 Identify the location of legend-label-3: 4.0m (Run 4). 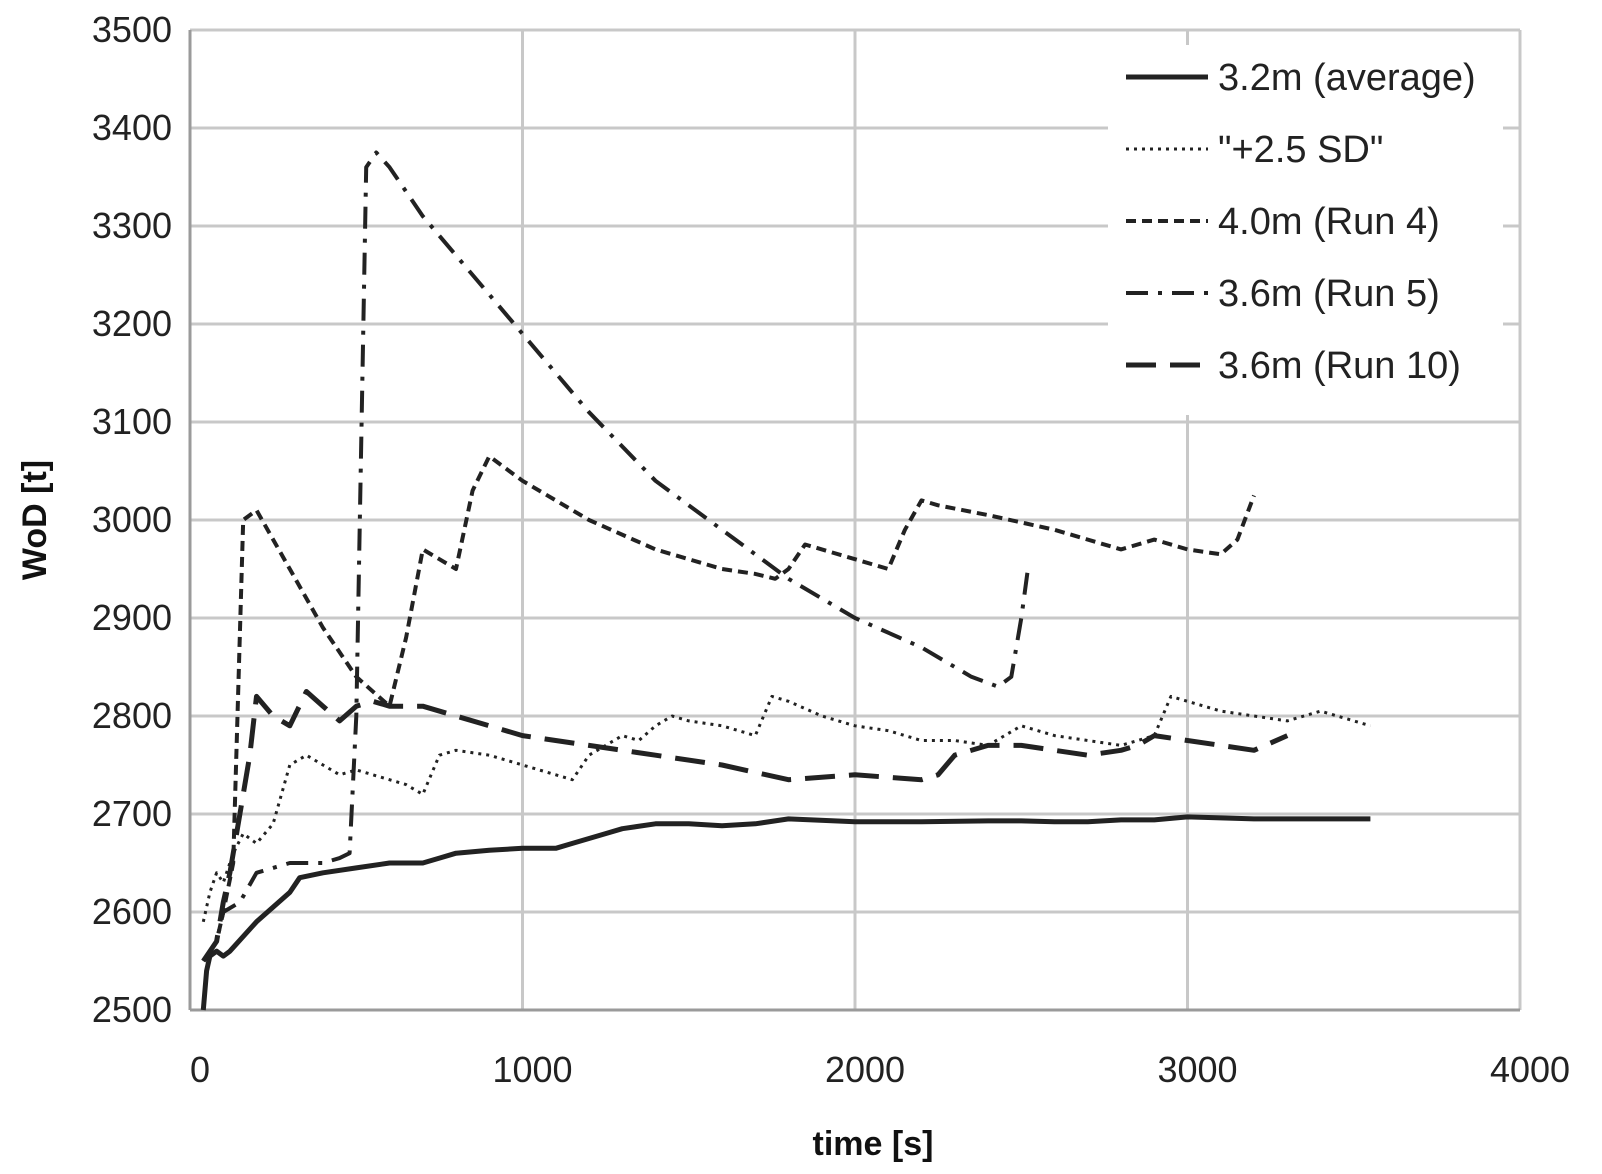
(1329, 222).